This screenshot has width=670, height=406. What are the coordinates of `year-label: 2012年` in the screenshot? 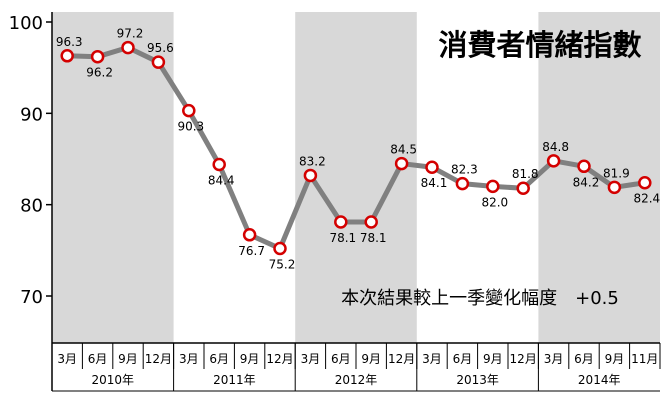 It's located at (356, 380).